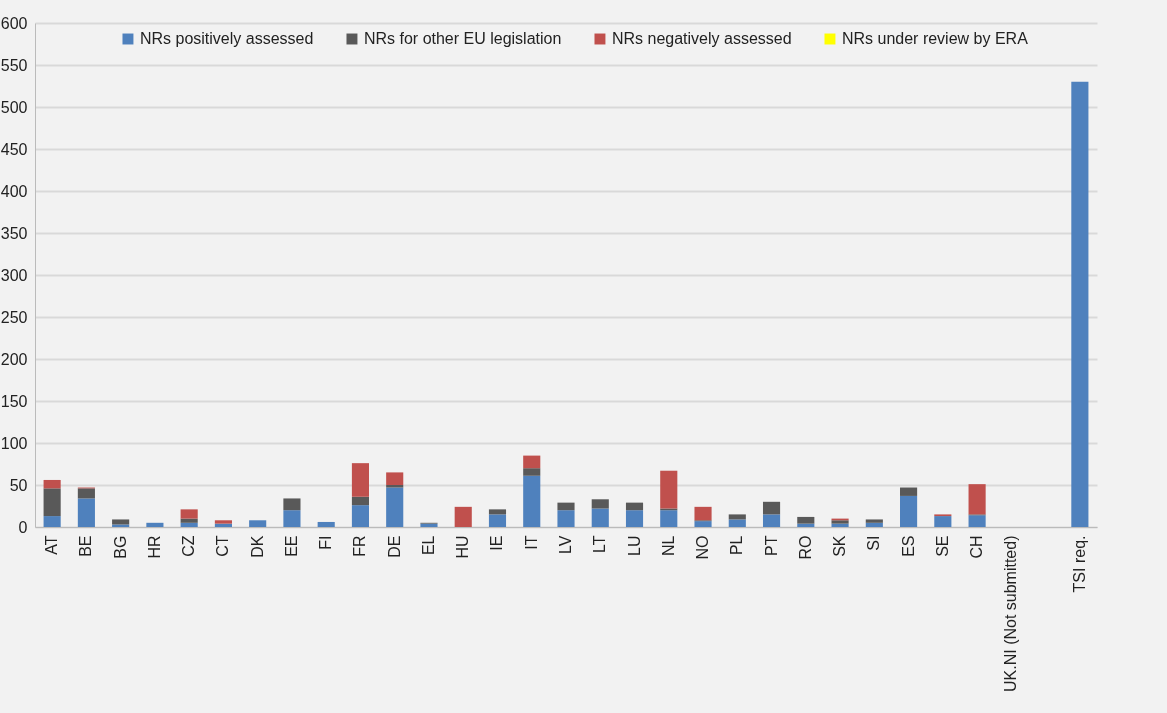 This screenshot has width=1167, height=713. What do you see at coordinates (291, 546) in the screenshot?
I see `x-tick-label: EE` at bounding box center [291, 546].